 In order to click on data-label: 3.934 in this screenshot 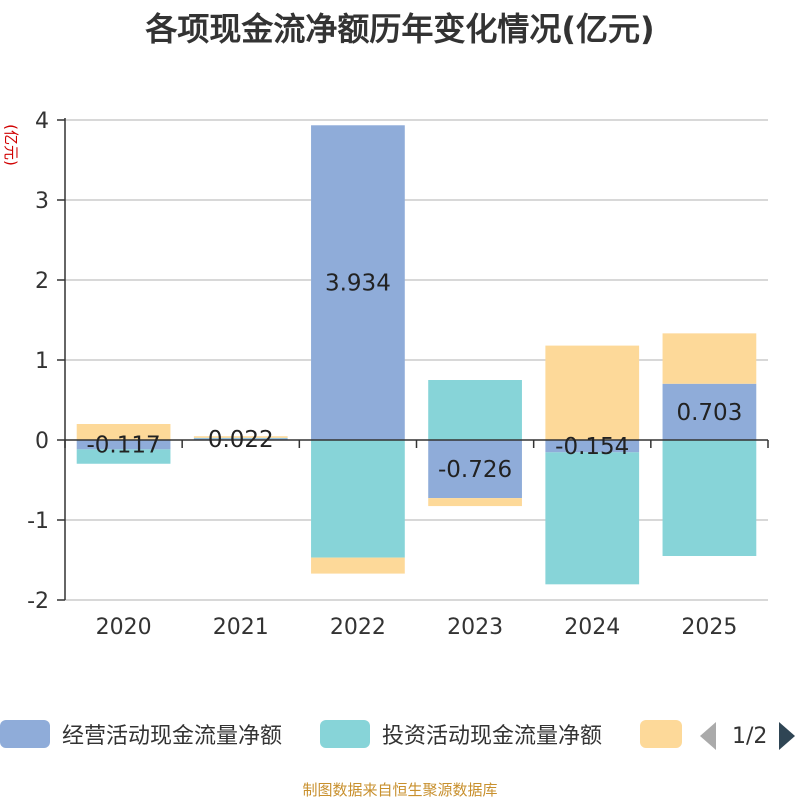, I will do `click(358, 284)`.